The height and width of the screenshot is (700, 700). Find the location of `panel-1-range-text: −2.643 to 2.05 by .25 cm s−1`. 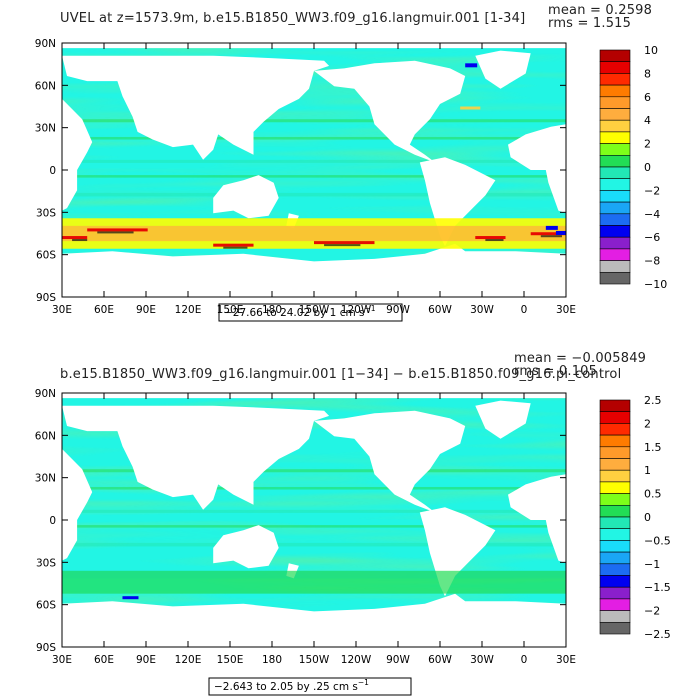

panel-1-range-text: −2.643 to 2.05 by .25 cm s−1 is located at coordinates (291, 685).